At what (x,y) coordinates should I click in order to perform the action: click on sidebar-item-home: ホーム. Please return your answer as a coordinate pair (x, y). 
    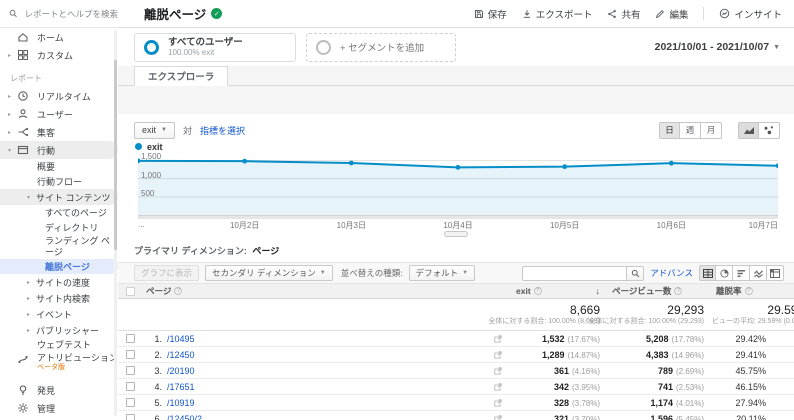
    Looking at the image, I should click on (59, 37).